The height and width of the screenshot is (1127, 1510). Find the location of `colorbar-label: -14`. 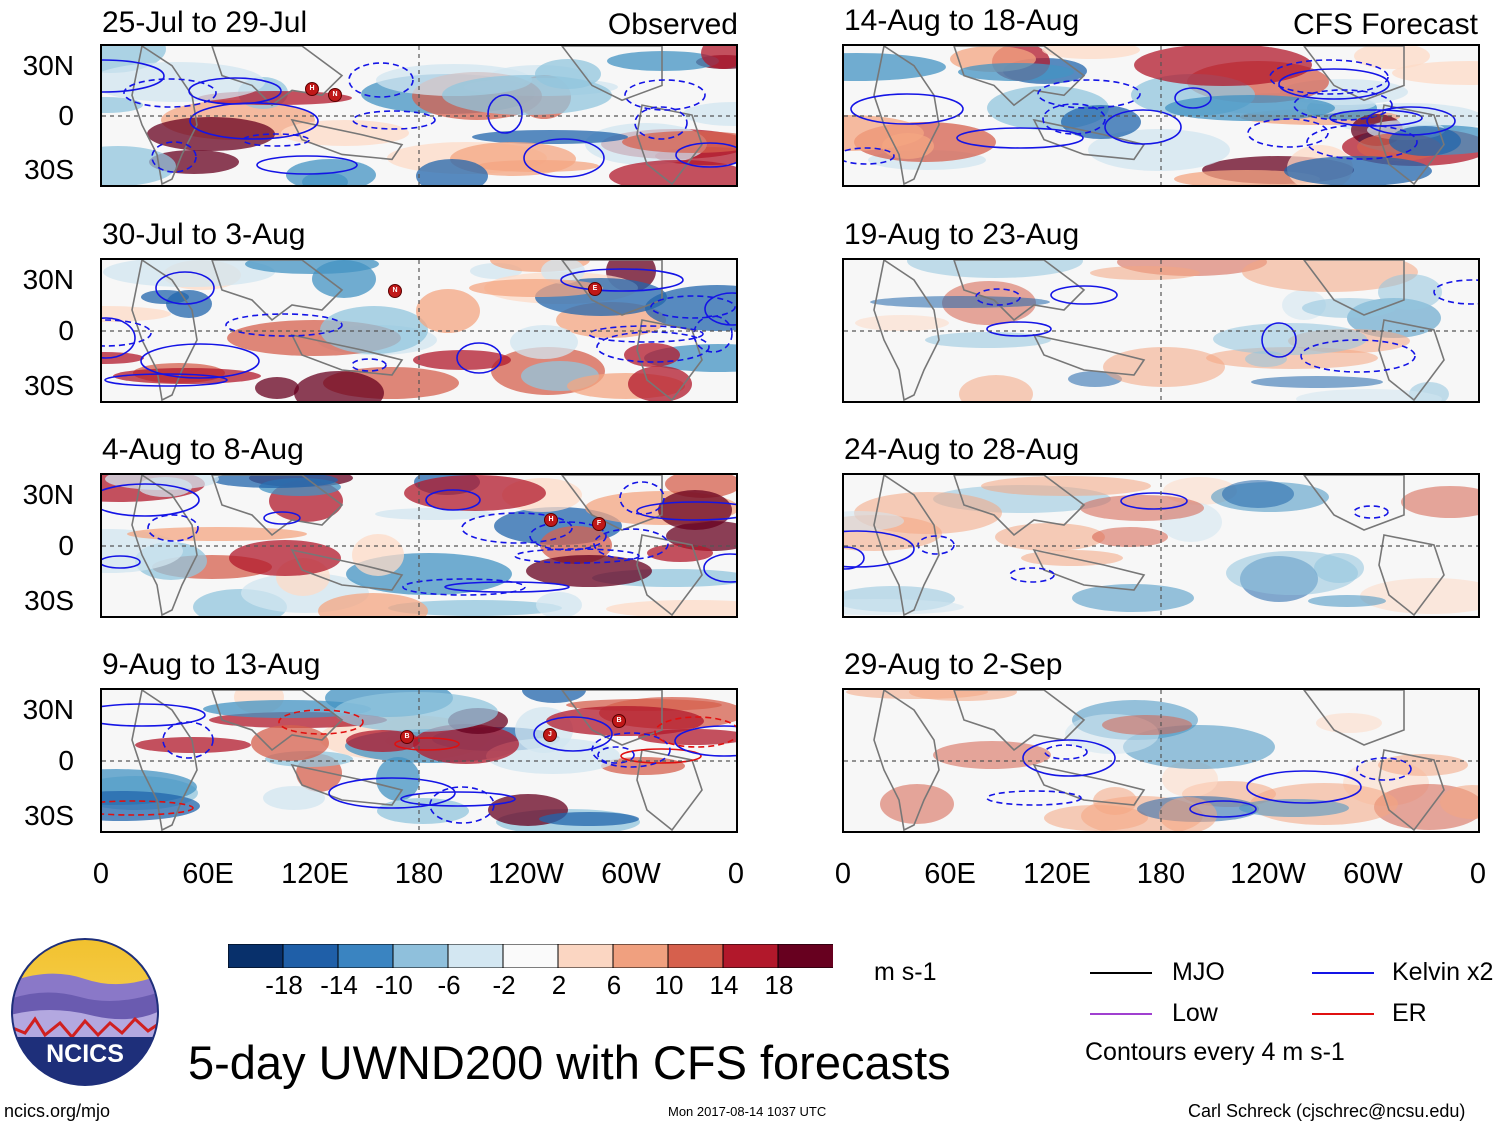

colorbar-label: -14 is located at coordinates (339, 985).